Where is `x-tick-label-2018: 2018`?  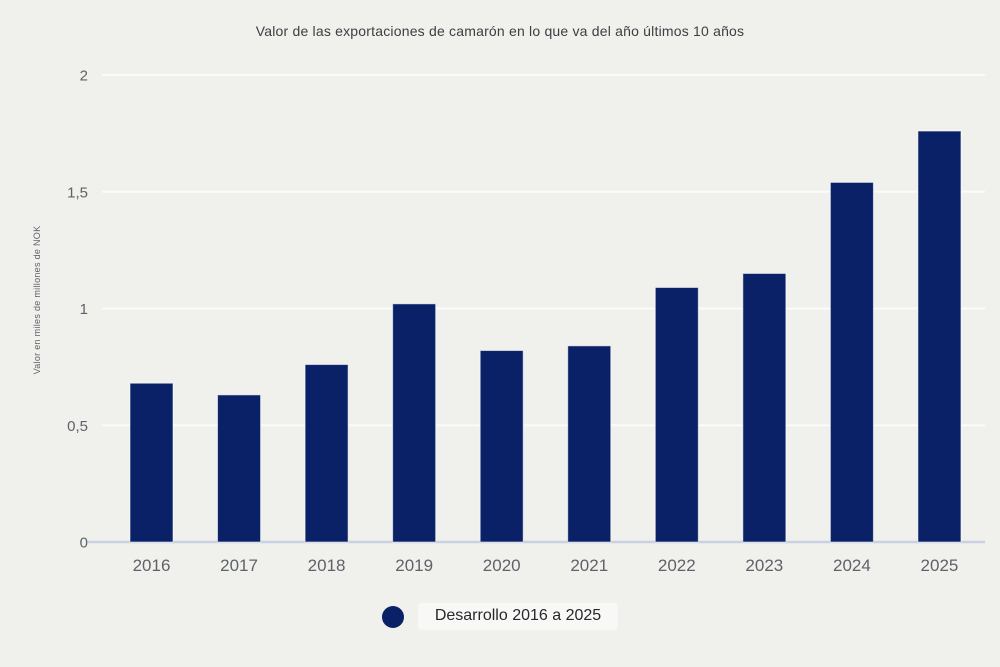 x-tick-label-2018: 2018 is located at coordinates (327, 565).